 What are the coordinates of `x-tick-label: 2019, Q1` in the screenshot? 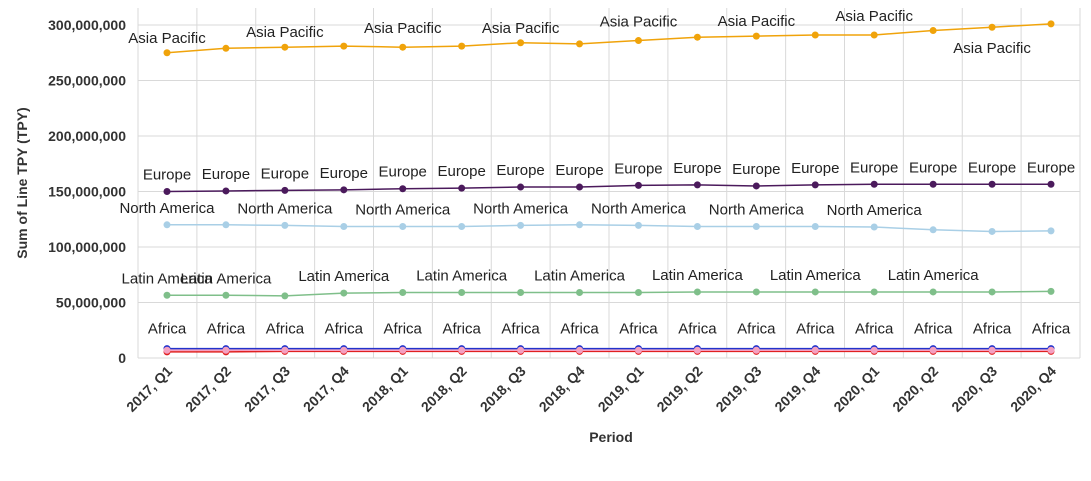 It's located at (621, 389).